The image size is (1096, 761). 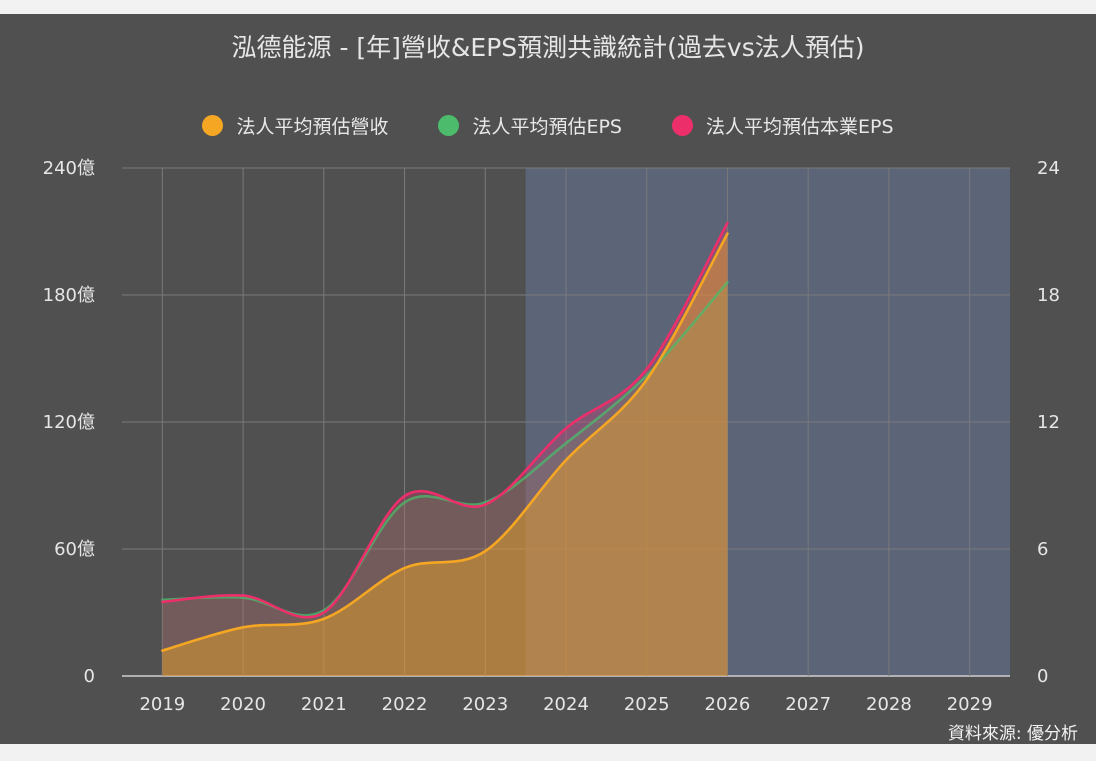 I want to click on left-axis-tick-label: 60億, so click(x=74, y=549).